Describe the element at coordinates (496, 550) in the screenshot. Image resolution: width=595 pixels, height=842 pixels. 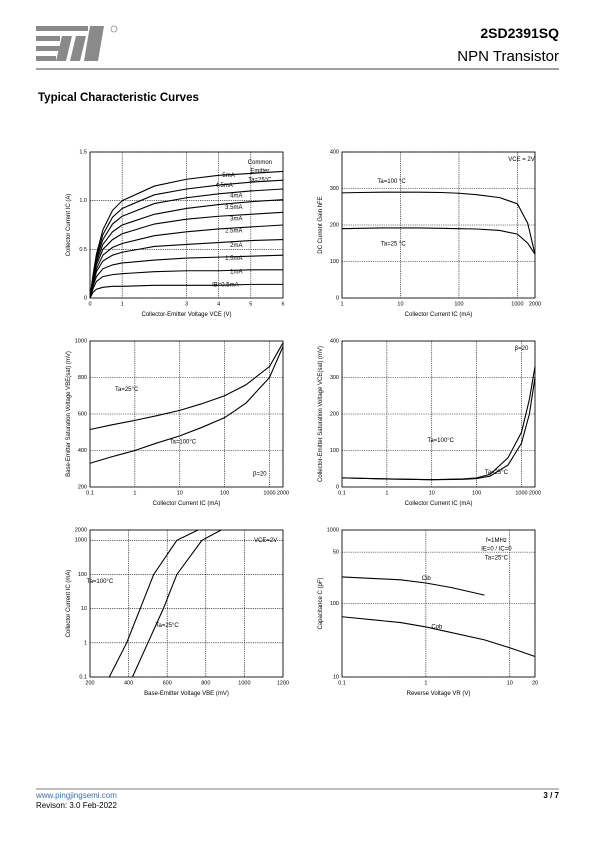
I see `annotation: IE=0 / IC=0` at that location.